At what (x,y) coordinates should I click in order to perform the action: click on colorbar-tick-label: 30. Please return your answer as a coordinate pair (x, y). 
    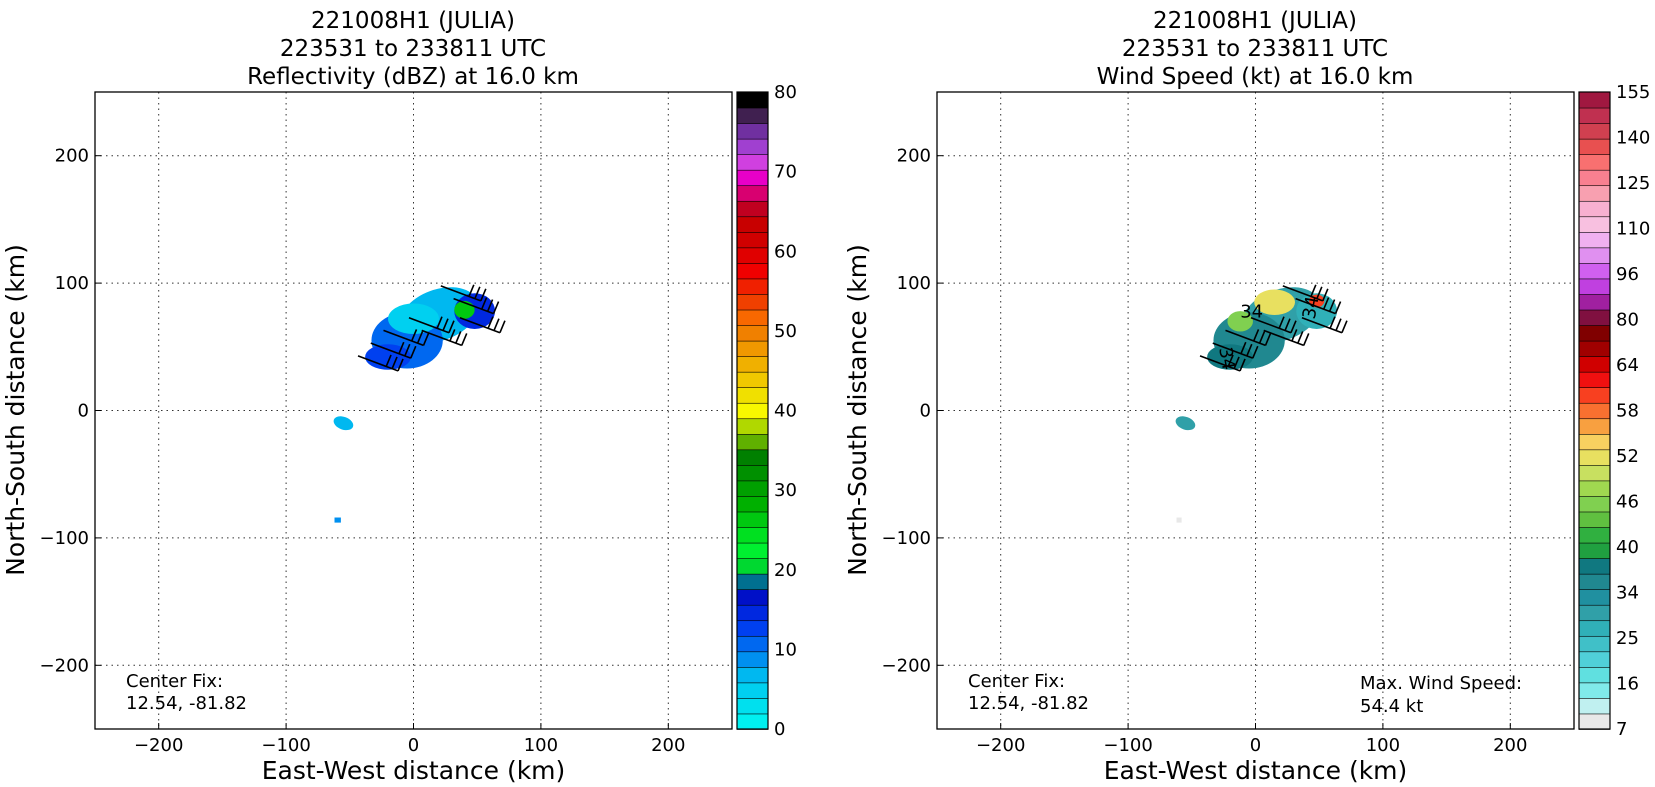
    Looking at the image, I should click on (785, 490).